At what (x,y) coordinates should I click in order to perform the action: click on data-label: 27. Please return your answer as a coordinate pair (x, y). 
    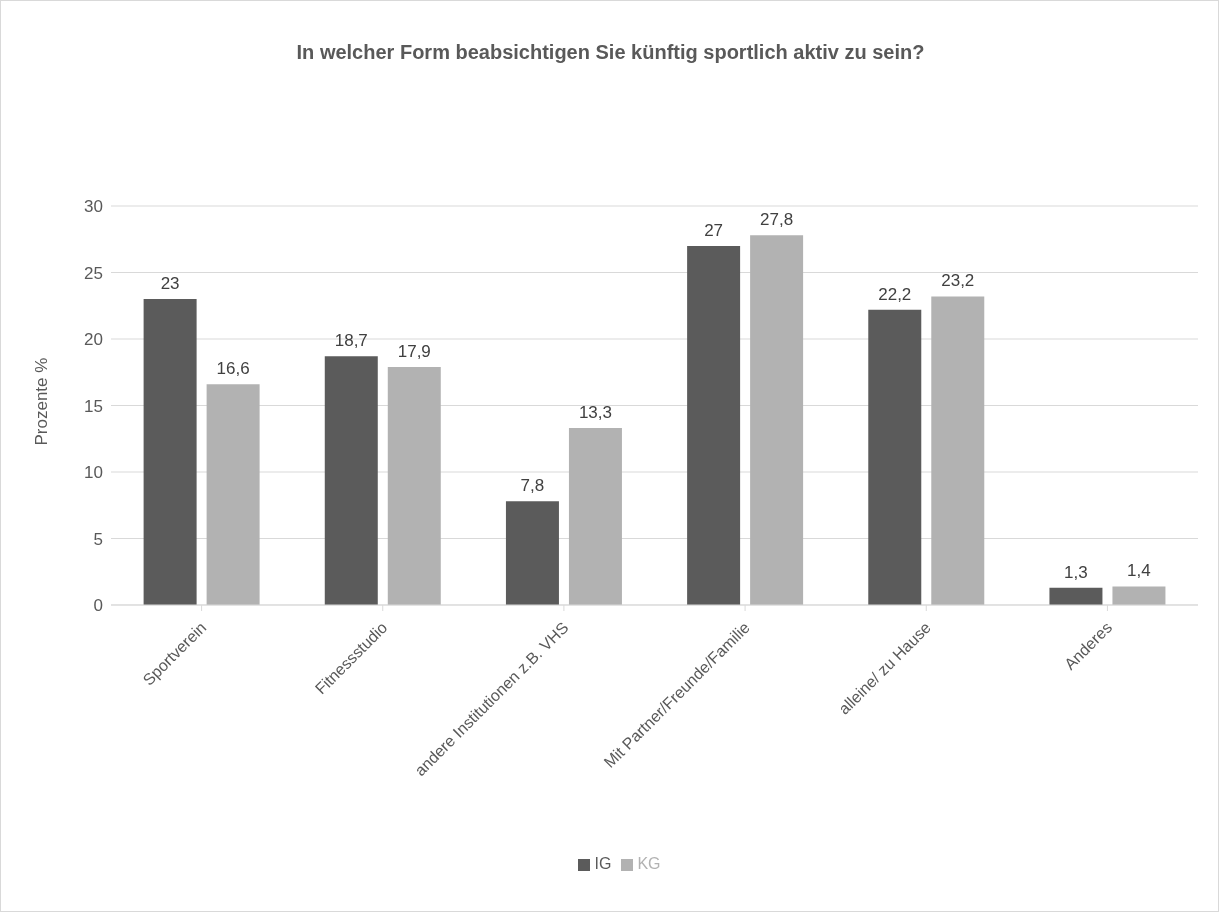
    Looking at the image, I should click on (714, 230).